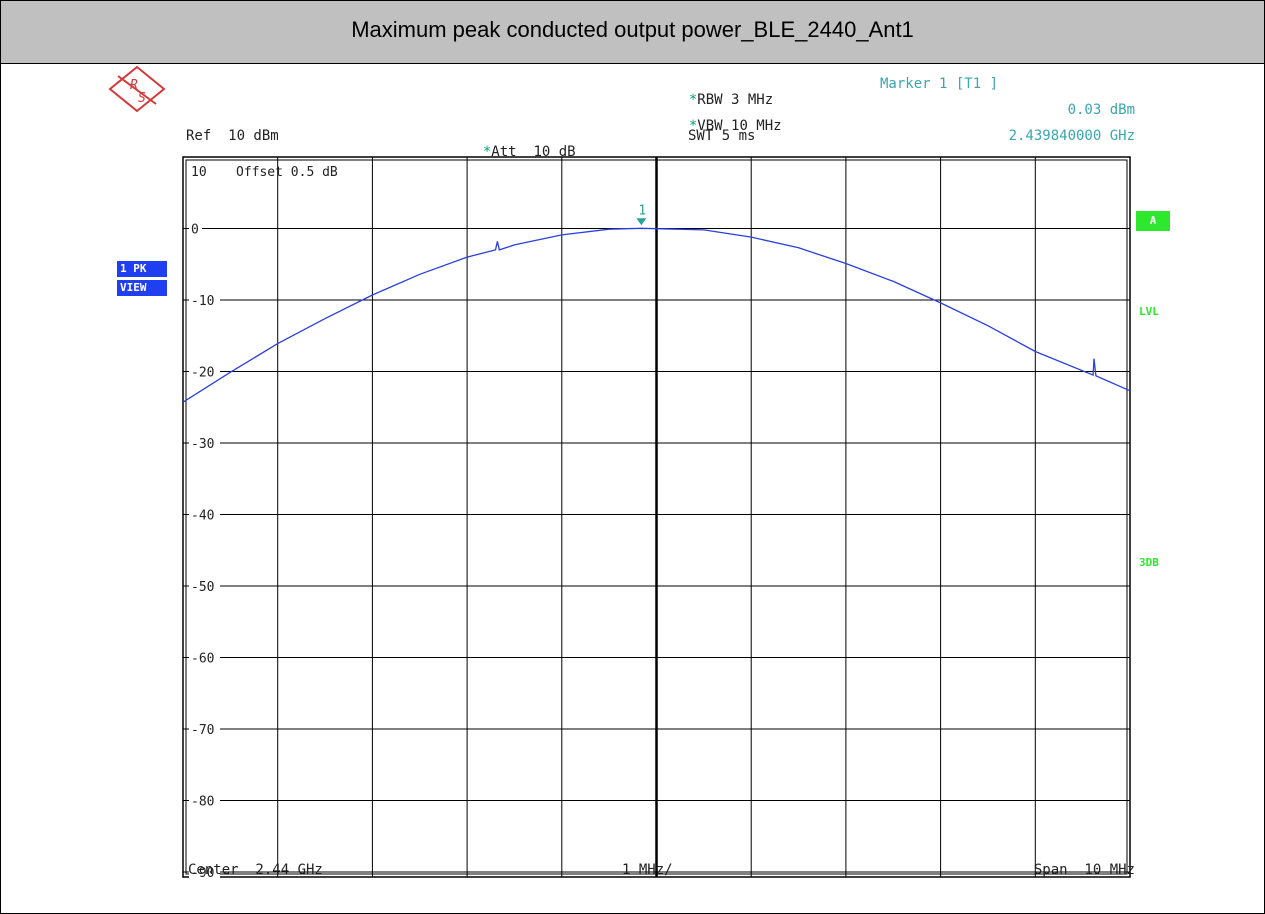  I want to click on ref-level: Ref 10 dBm, so click(232, 136).